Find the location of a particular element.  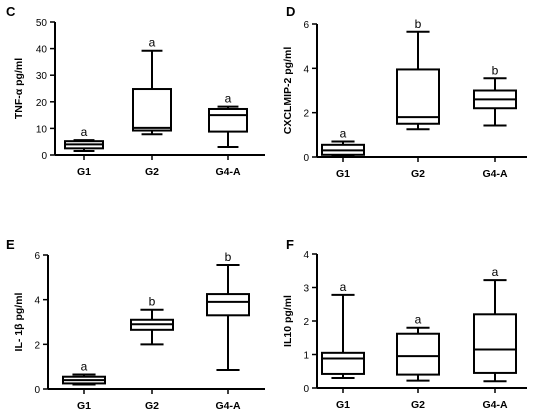

y-axis-title: CXCLMIP-2 pg/ml is located at coordinates (288, 91).